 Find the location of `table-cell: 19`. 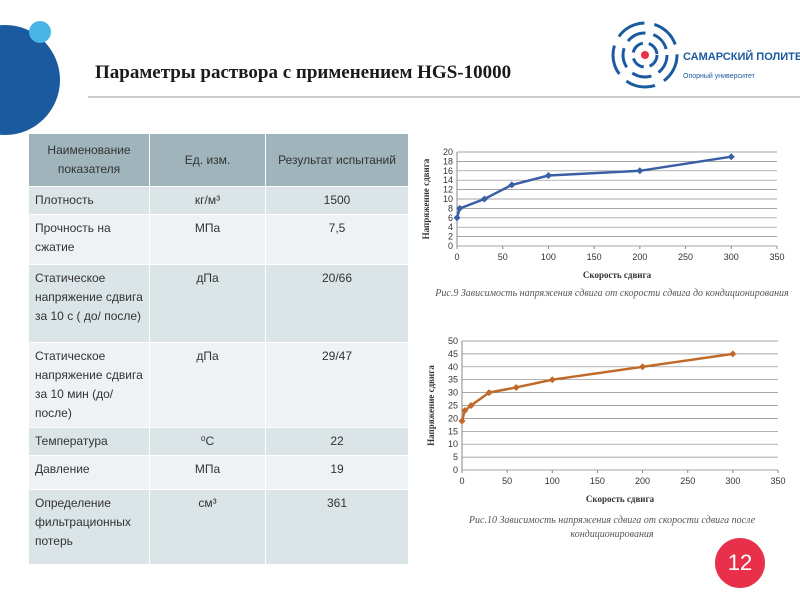

table-cell: 19 is located at coordinates (337, 472).